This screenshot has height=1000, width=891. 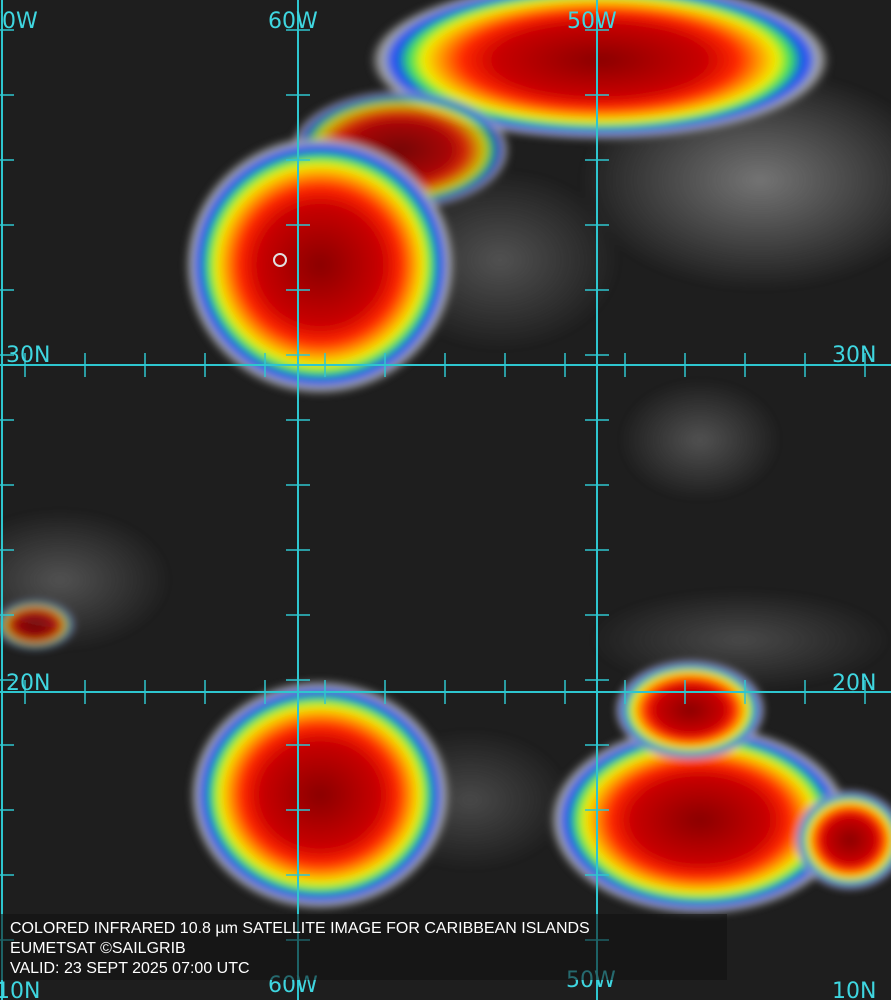 I want to click on caption-line: EUMETSAT ©SAILGRIB, so click(x=98, y=948).